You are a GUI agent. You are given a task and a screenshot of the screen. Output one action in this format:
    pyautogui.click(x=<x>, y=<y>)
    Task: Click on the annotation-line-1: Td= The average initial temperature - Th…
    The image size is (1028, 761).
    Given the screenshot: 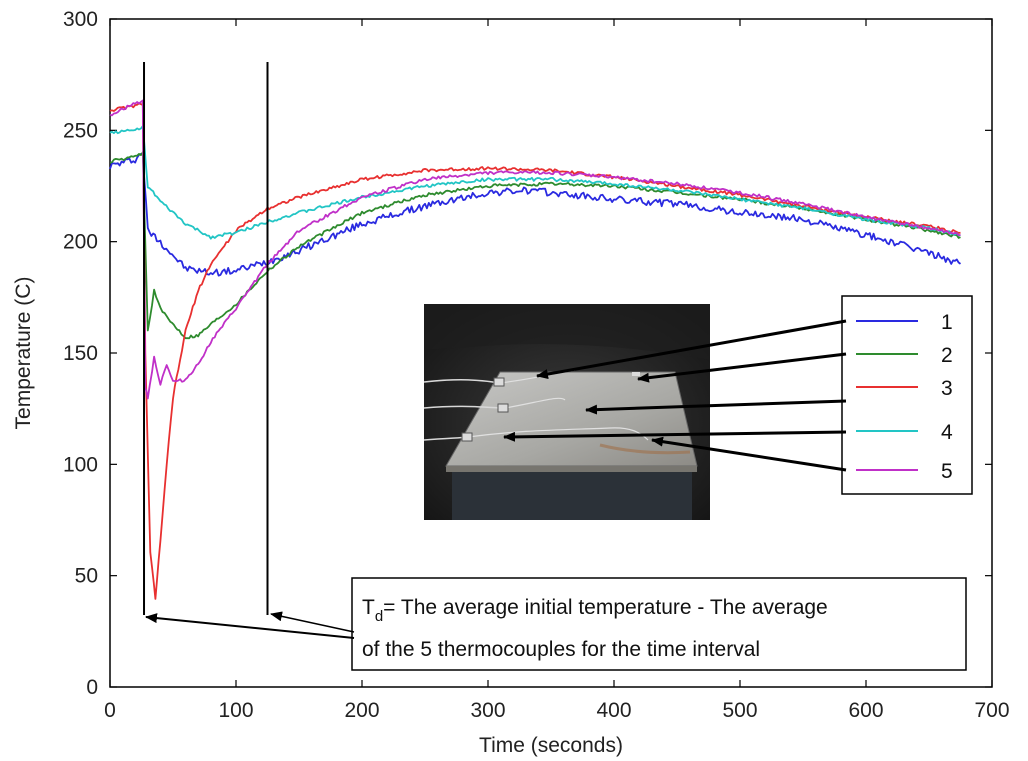 What is the action you would take?
    pyautogui.click(x=595, y=610)
    